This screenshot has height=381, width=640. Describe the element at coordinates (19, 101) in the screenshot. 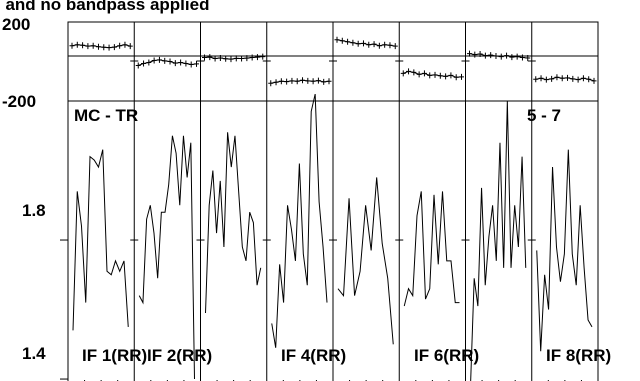

I see `phase-ytick-bottom: -200` at that location.